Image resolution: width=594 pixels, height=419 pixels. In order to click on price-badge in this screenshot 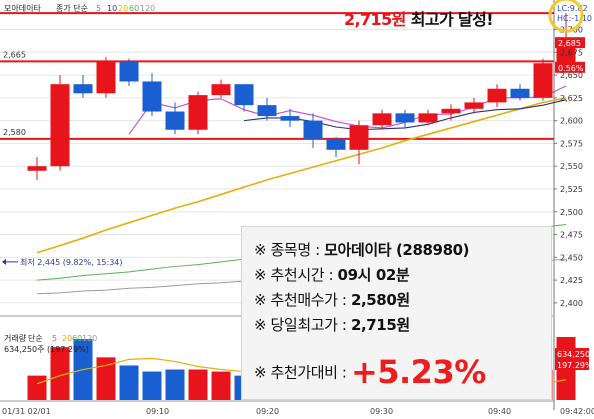, I will do `click(570, 43)`.